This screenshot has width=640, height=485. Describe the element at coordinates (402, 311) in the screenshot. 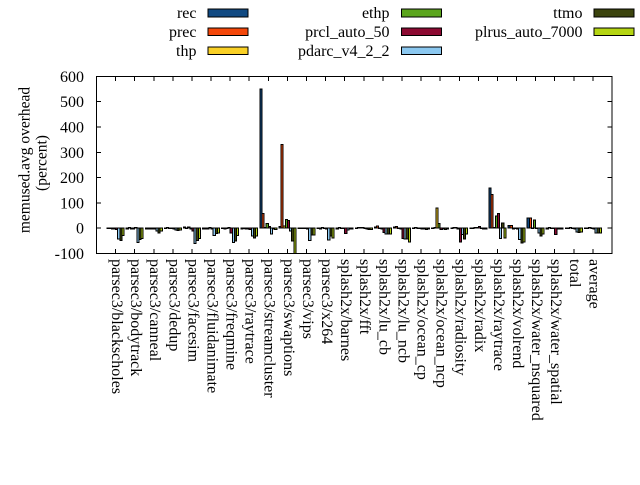

I see `svg-text: splash2x/lu_ncb` at that location.